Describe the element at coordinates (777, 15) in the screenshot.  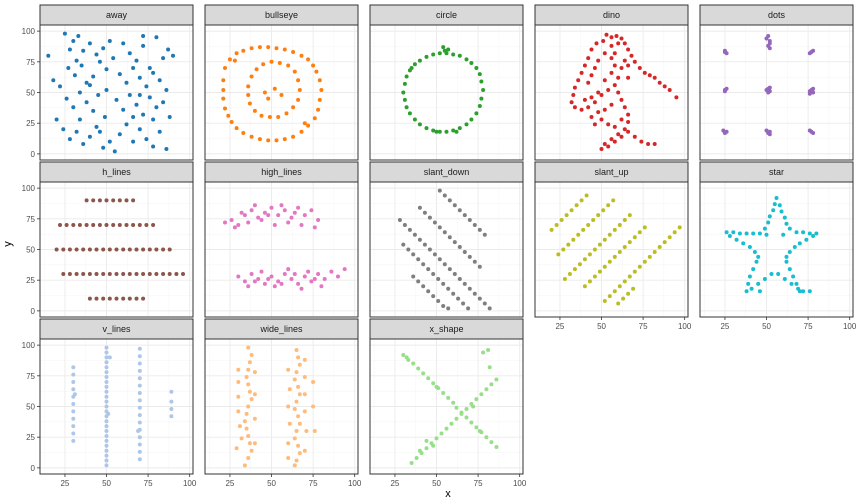
I see `facet-strip-label: dots` at that location.